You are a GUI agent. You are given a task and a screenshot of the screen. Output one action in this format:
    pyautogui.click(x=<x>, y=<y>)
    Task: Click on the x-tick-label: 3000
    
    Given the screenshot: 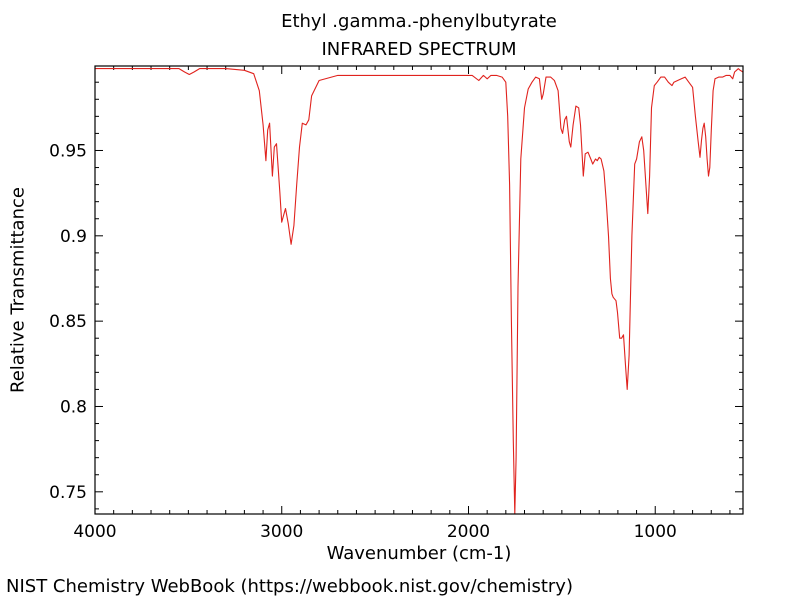 What is the action you would take?
    pyautogui.click(x=281, y=532)
    